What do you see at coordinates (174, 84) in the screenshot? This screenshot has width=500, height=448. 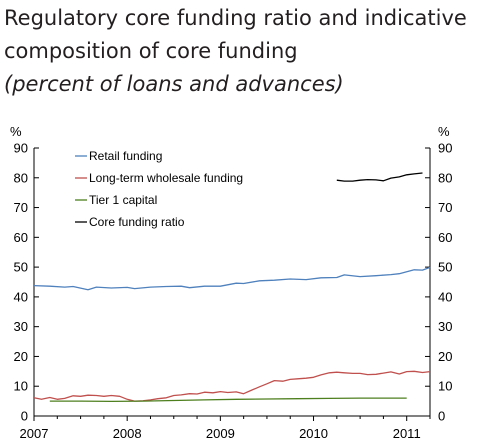 I see `chart-subtitle: (percent of loans and advances)` at bounding box center [174, 84].